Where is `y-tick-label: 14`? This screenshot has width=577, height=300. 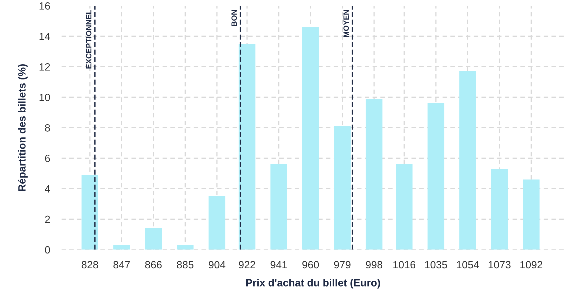
y-tick-label: 14 is located at coordinates (45, 36).